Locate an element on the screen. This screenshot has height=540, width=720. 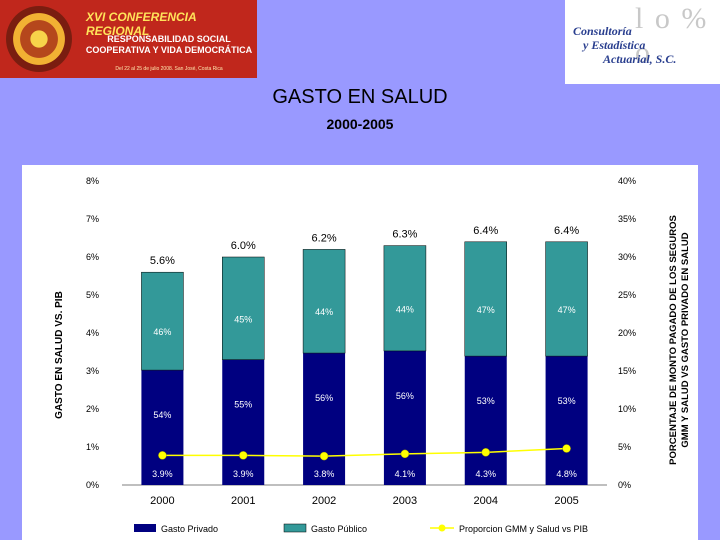
x-tick-label: 2000 is located at coordinates (162, 501).